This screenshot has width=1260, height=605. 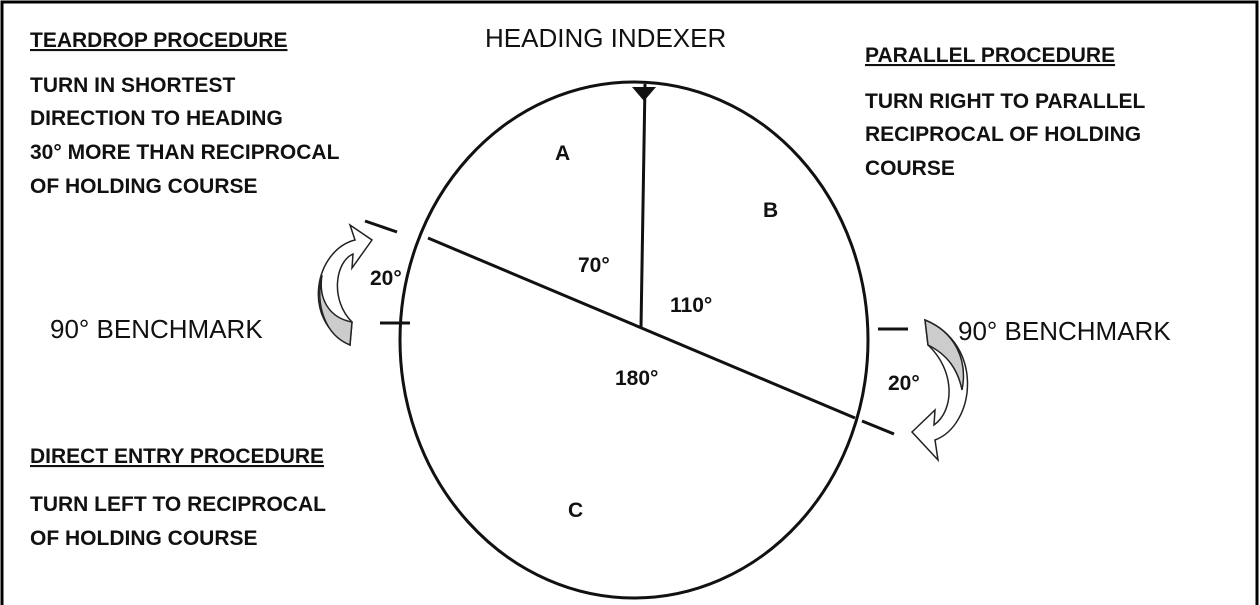 I want to click on procedure-text: DIRECTION TO HEADING, so click(x=156, y=118).